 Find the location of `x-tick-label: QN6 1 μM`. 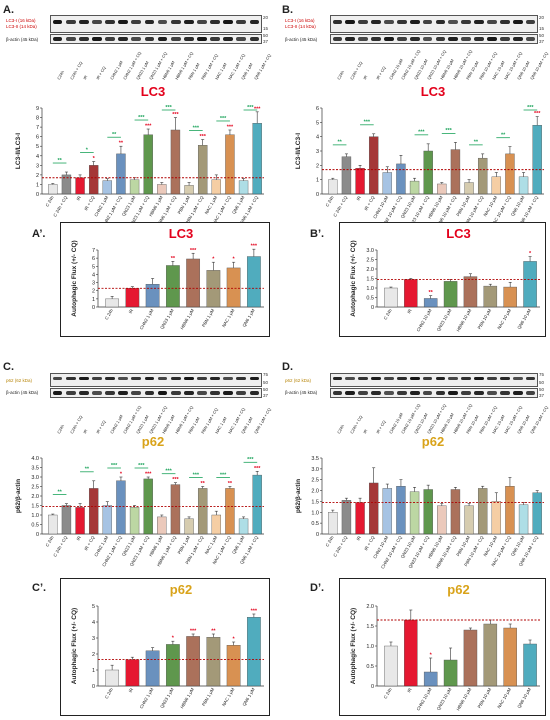

x-tick-label: QN6 1 μM is located at coordinates (238, 545).